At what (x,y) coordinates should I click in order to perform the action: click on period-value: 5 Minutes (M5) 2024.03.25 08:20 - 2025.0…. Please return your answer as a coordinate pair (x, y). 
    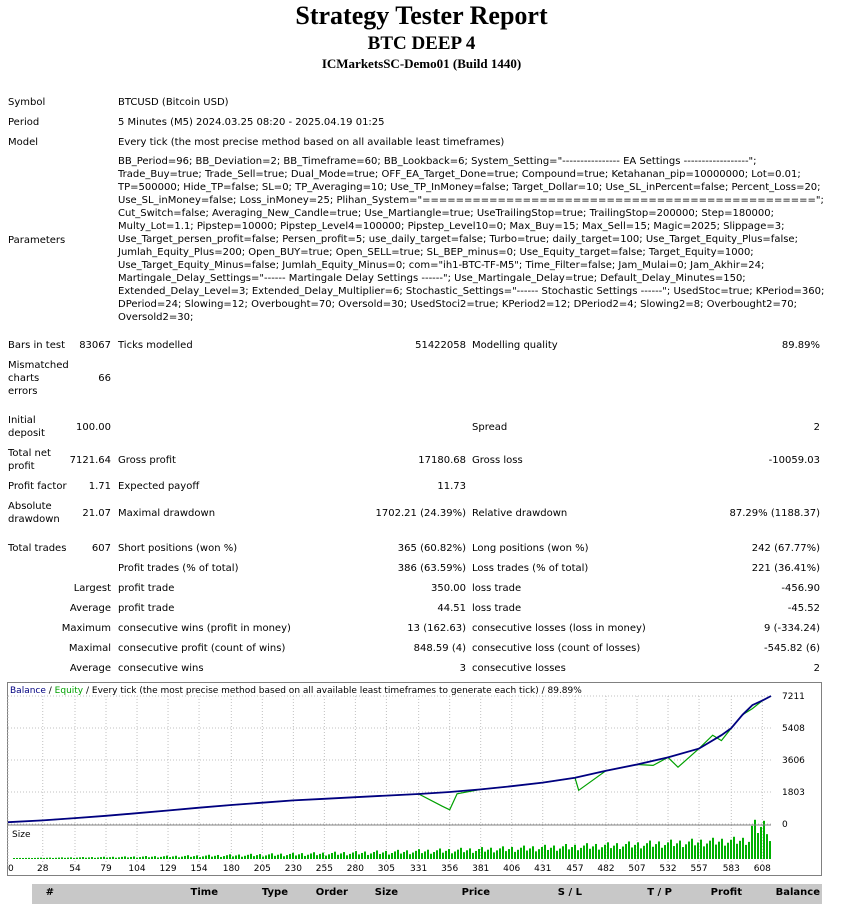
    Looking at the image, I should click on (251, 122).